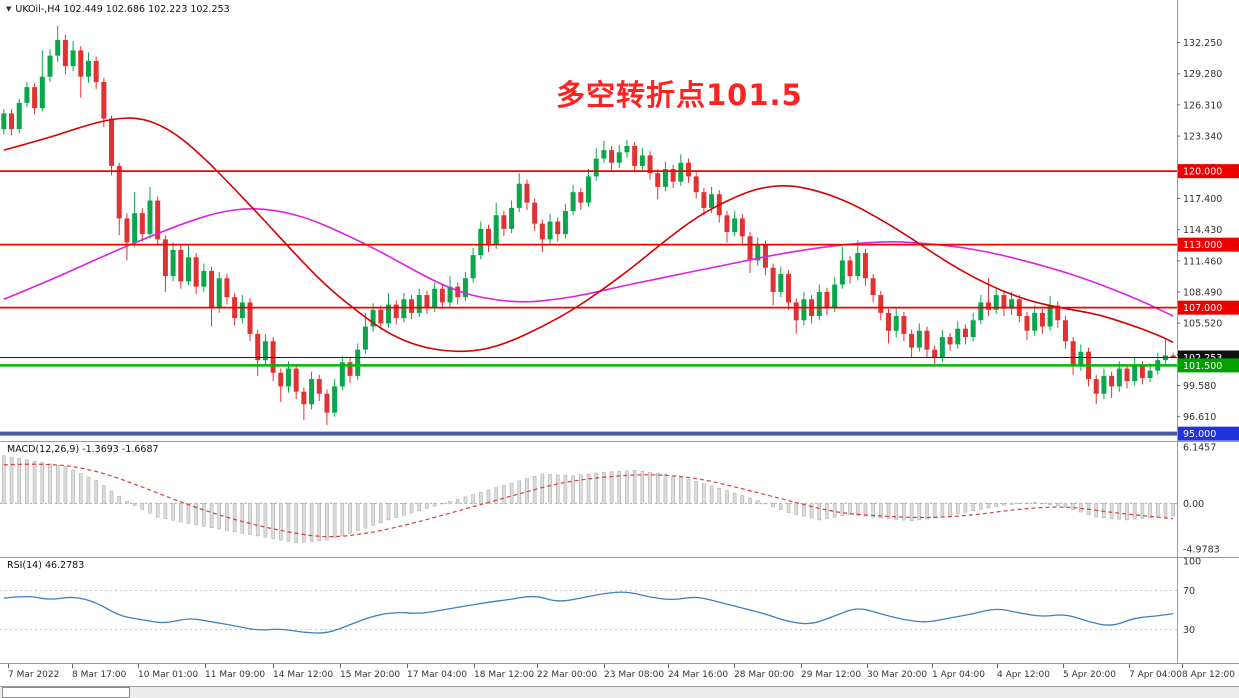 The height and width of the screenshot is (698, 1239). What do you see at coordinates (1199, 417) in the screenshot?
I see `price-axis-label: 96.610` at bounding box center [1199, 417].